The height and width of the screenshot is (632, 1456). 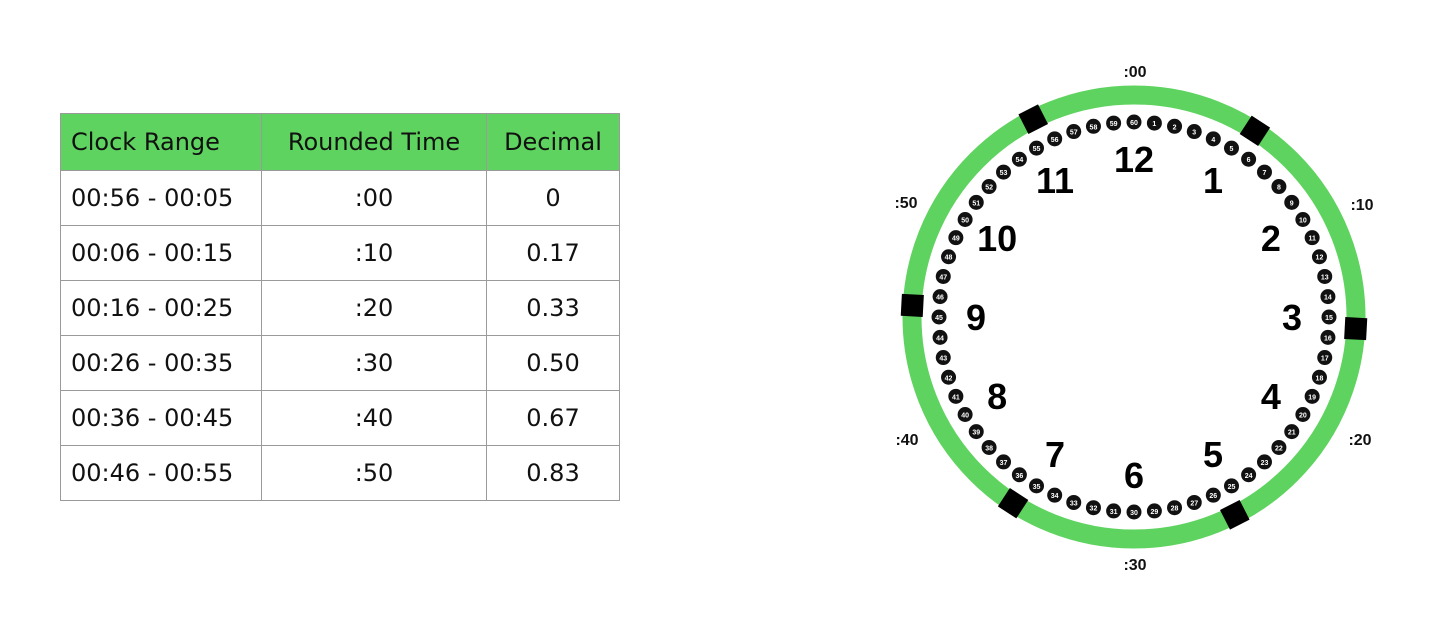 What do you see at coordinates (1114, 512) in the screenshot?
I see `minute-label: 31` at bounding box center [1114, 512].